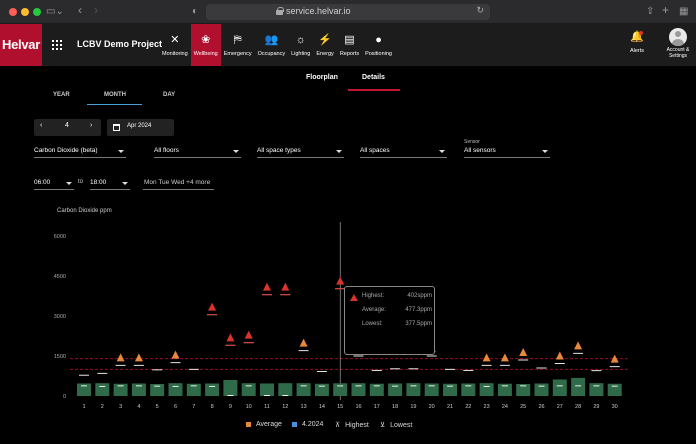 The image size is (696, 444). What do you see at coordinates (61, 95) in the screenshot?
I see `period-year: YEAR` at bounding box center [61, 95].